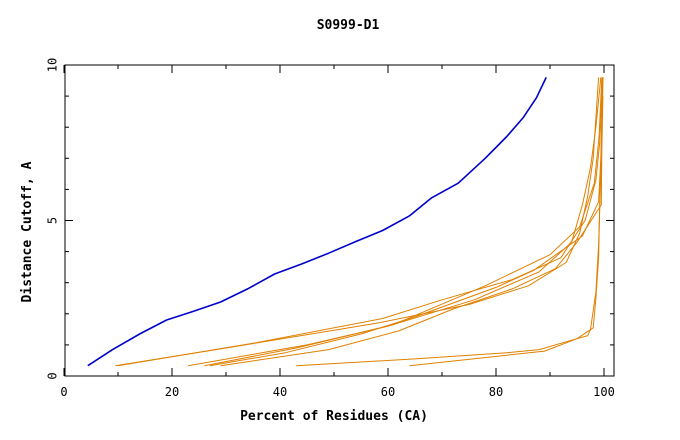  Describe the element at coordinates (334, 416) in the screenshot. I see `x-axis-label: Percent of Residues (CA)` at that location.